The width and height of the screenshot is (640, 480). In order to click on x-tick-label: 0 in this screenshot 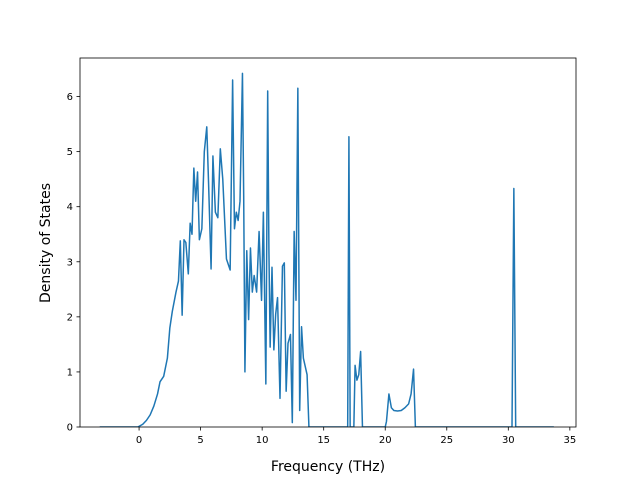, I will do `click(139, 440)`.